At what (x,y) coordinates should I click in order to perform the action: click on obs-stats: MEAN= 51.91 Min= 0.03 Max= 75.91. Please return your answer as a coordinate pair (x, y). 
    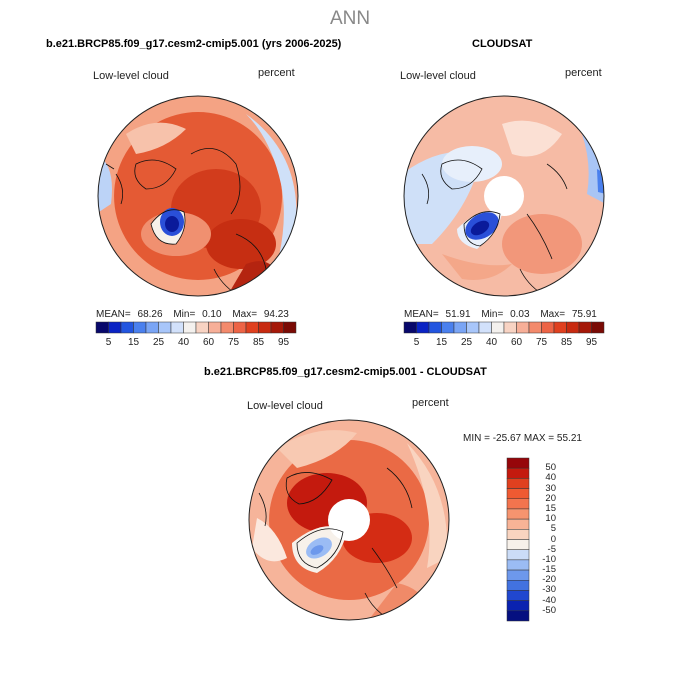
    Looking at the image, I should click on (500, 314).